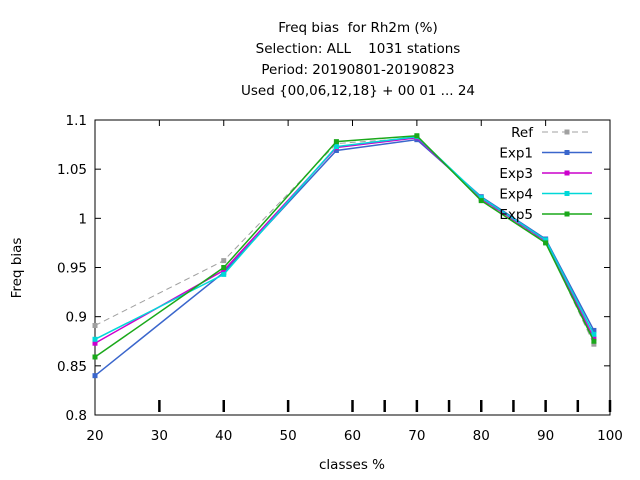  Describe the element at coordinates (76, 318) in the screenshot. I see `y-tick-label: 0.9` at that location.